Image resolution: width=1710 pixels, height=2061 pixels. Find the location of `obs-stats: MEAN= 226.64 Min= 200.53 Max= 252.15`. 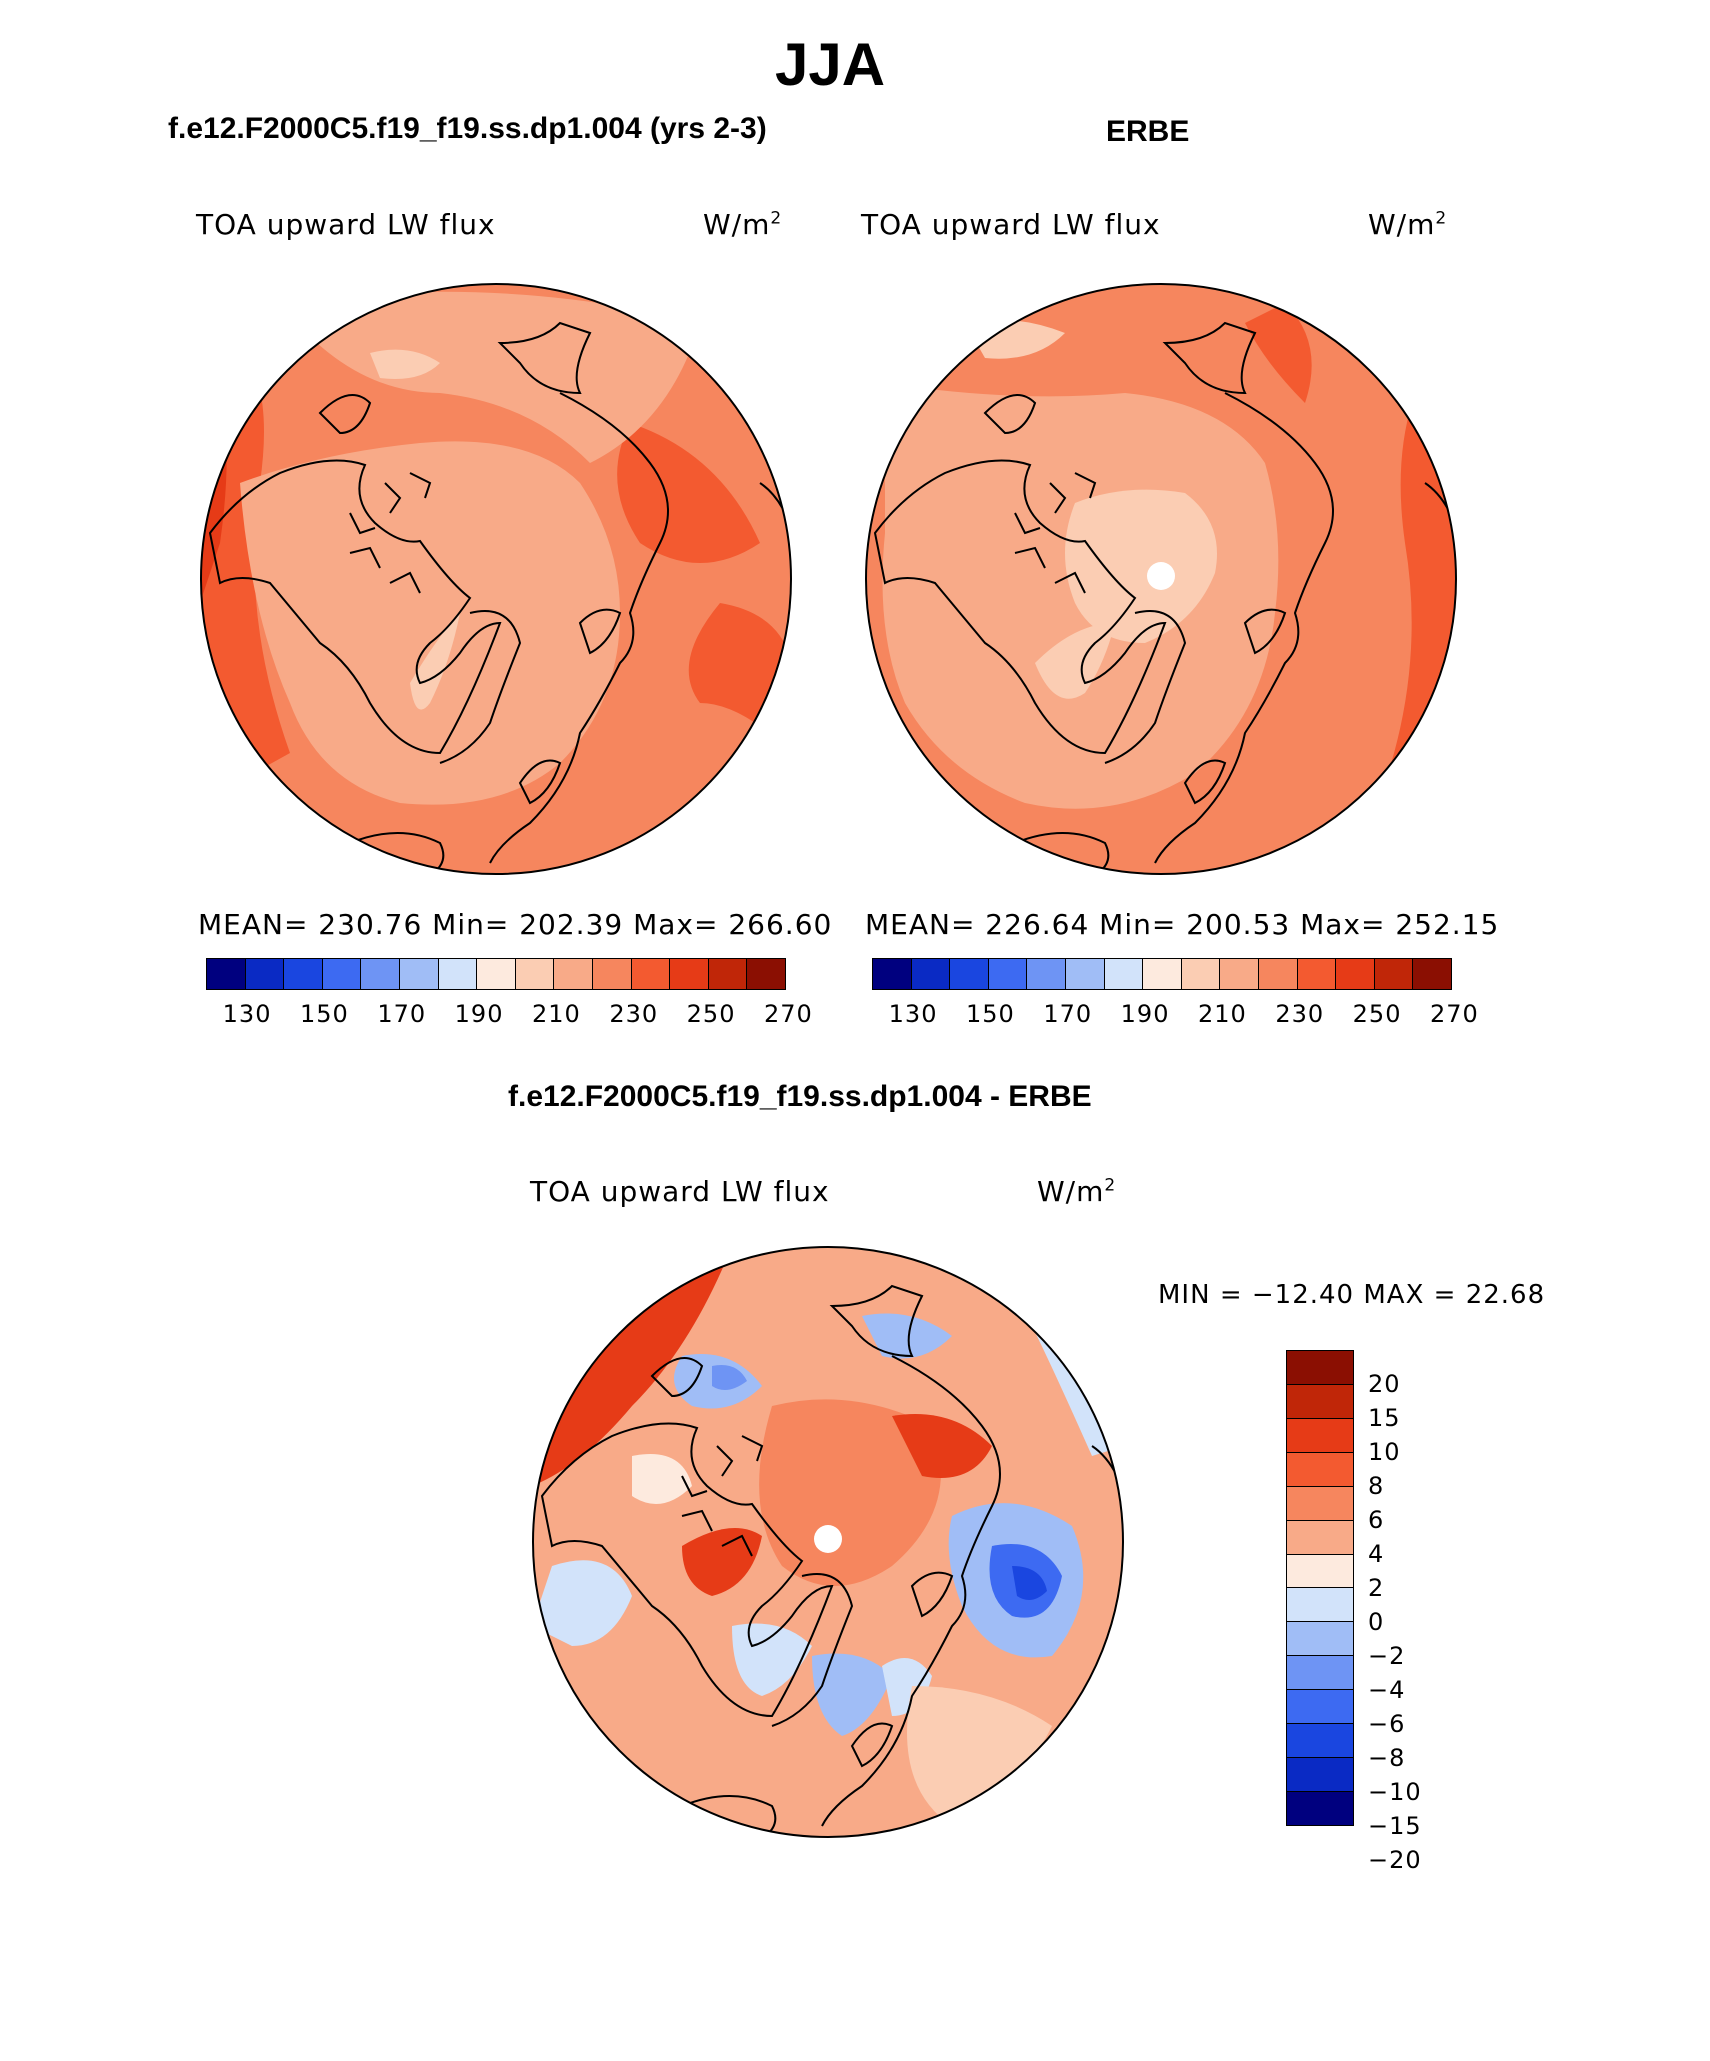

obs-stats: MEAN= 226.64 Min= 200.53 Max= 252.15 is located at coordinates (1182, 924).